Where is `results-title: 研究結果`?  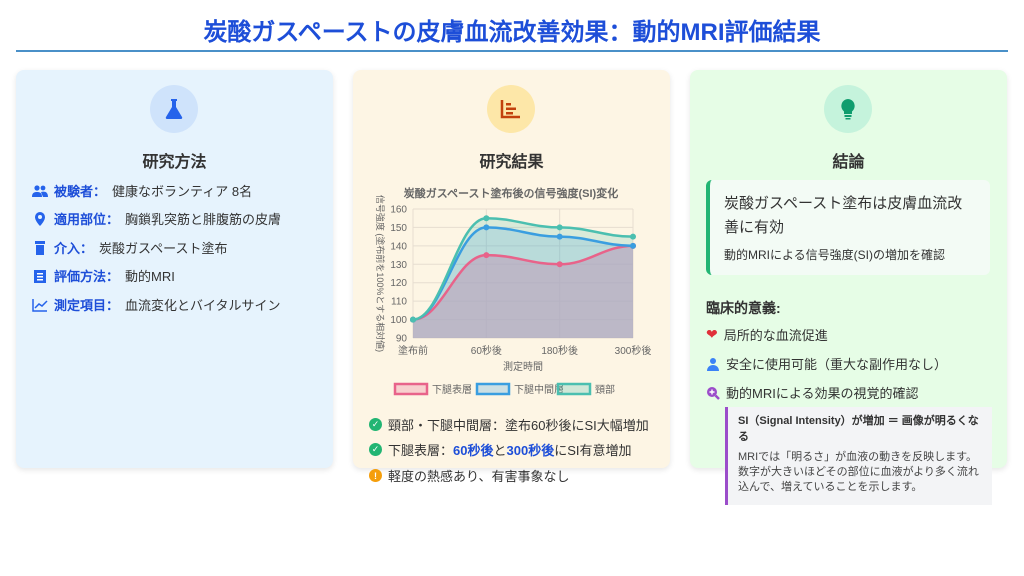
results-title: 研究結果 is located at coordinates (511, 162).